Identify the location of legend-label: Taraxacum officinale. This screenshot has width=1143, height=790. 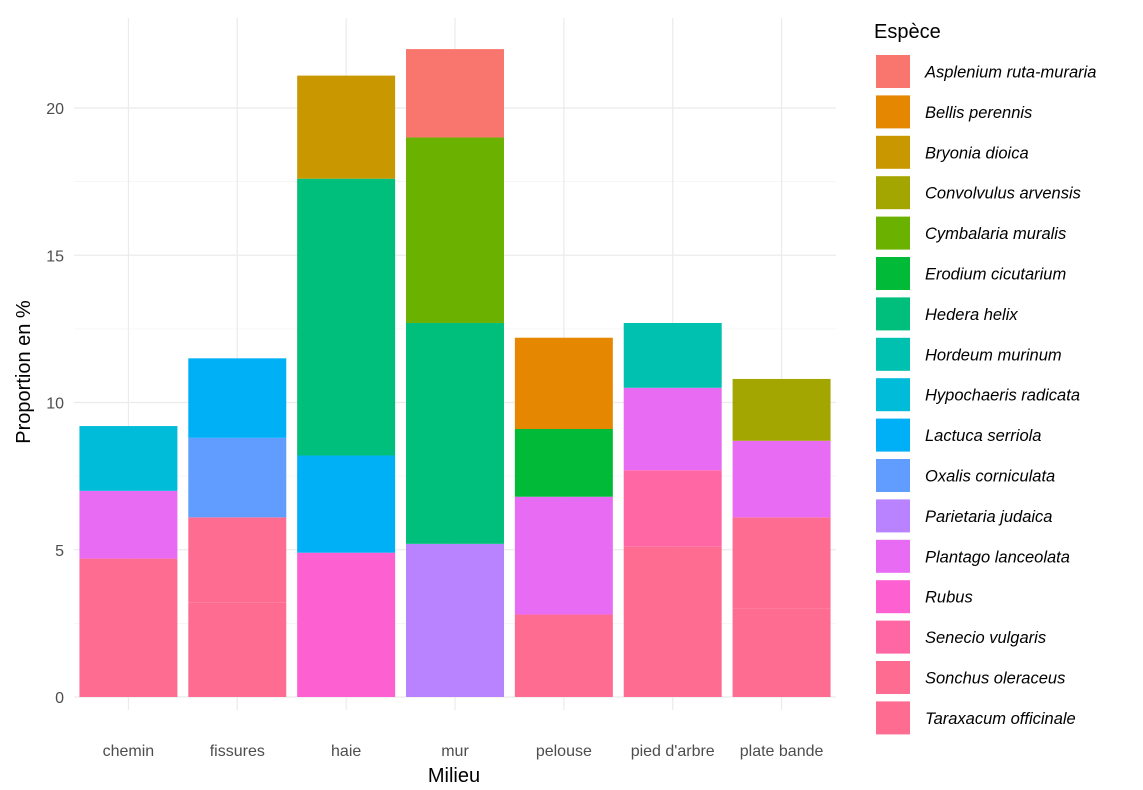
(1000, 719).